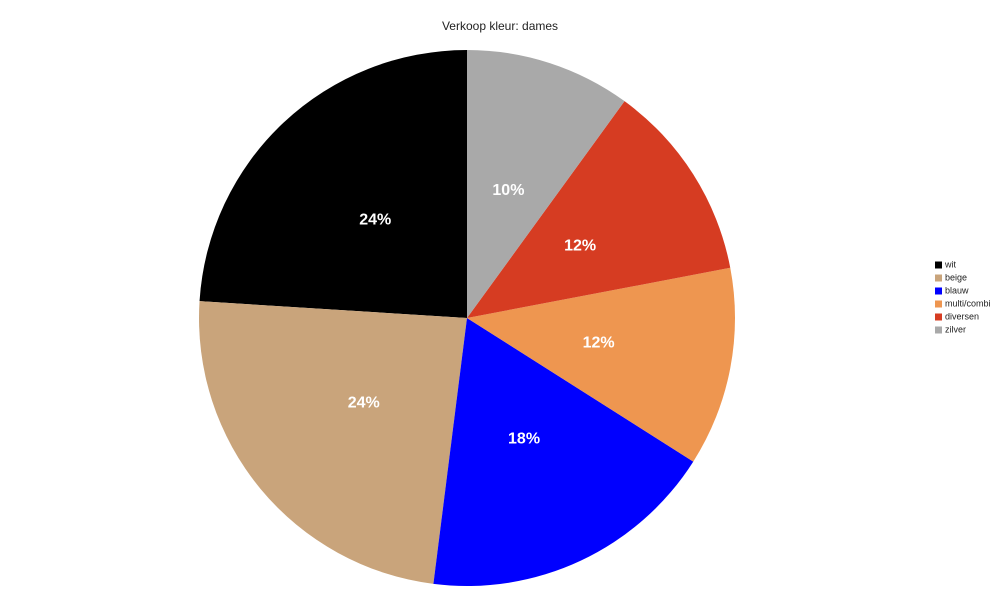 This screenshot has width=1000, height=598. Describe the element at coordinates (524, 438) in the screenshot. I see `slice-label: 18%` at that location.